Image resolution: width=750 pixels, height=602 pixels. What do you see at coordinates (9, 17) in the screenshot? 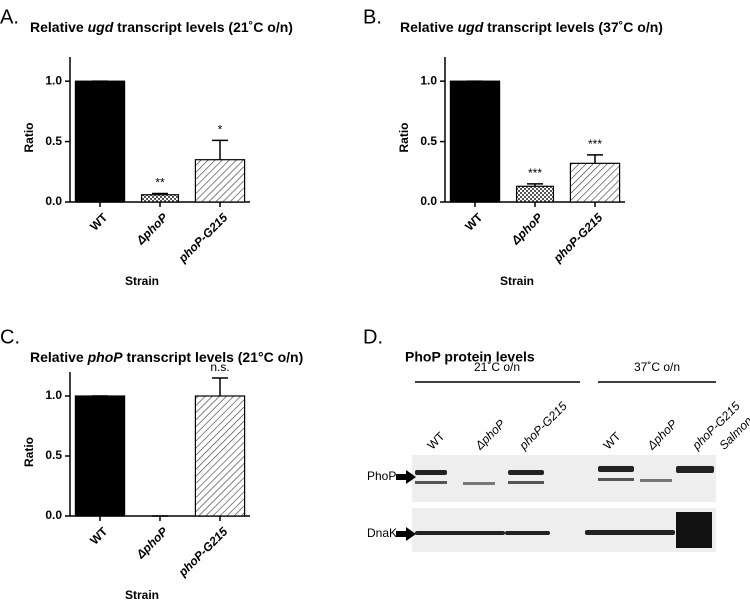
I see `panel-letter: A.` at bounding box center [9, 17].